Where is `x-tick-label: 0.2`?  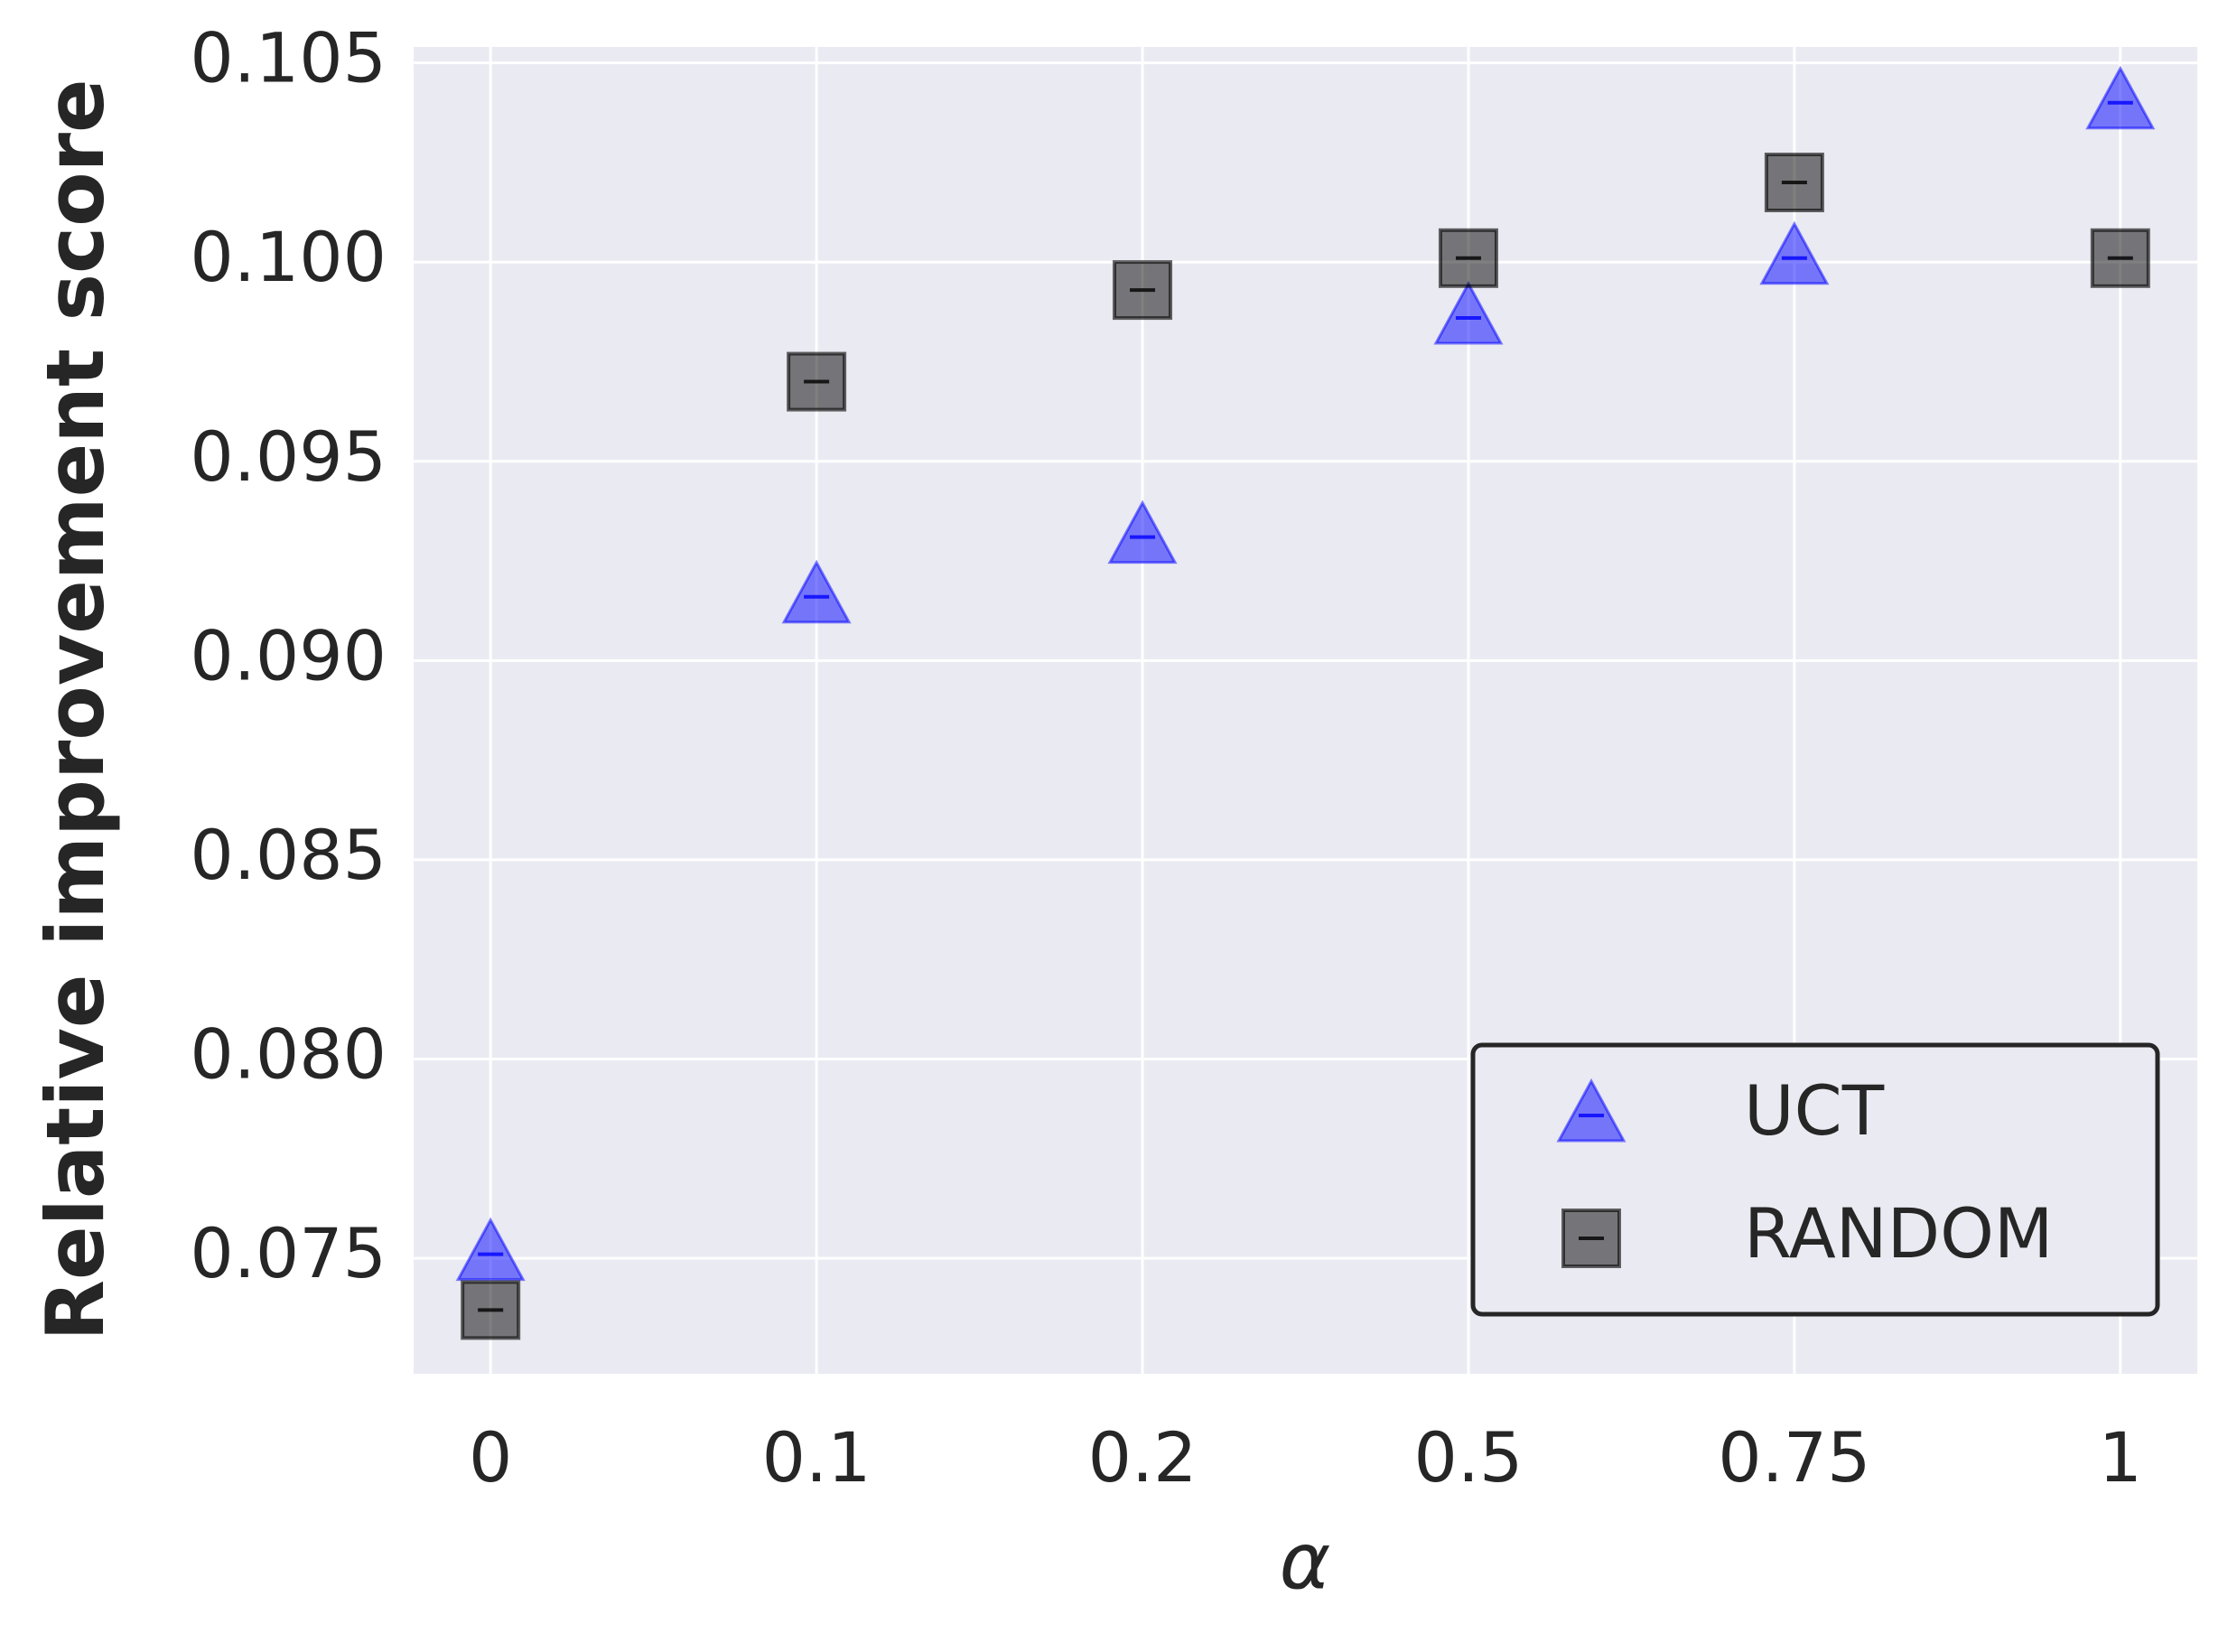 x-tick-label: 0.2 is located at coordinates (1143, 1457).